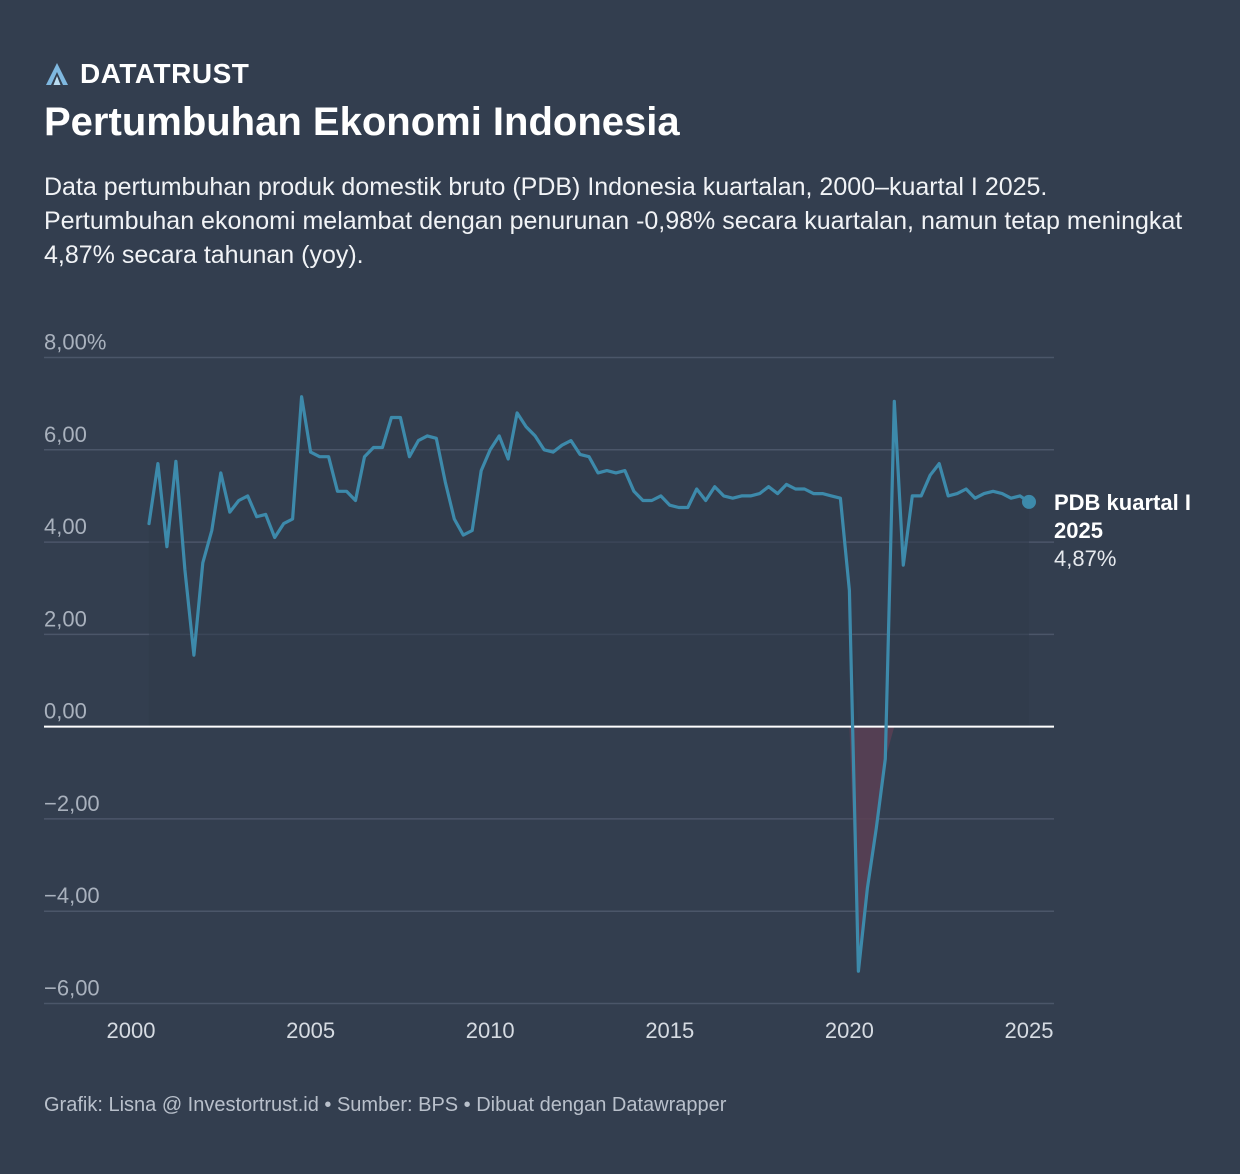 This screenshot has width=1240, height=1174. Describe the element at coordinates (588, 849) in the screenshot. I see `negative-area-fill` at that location.